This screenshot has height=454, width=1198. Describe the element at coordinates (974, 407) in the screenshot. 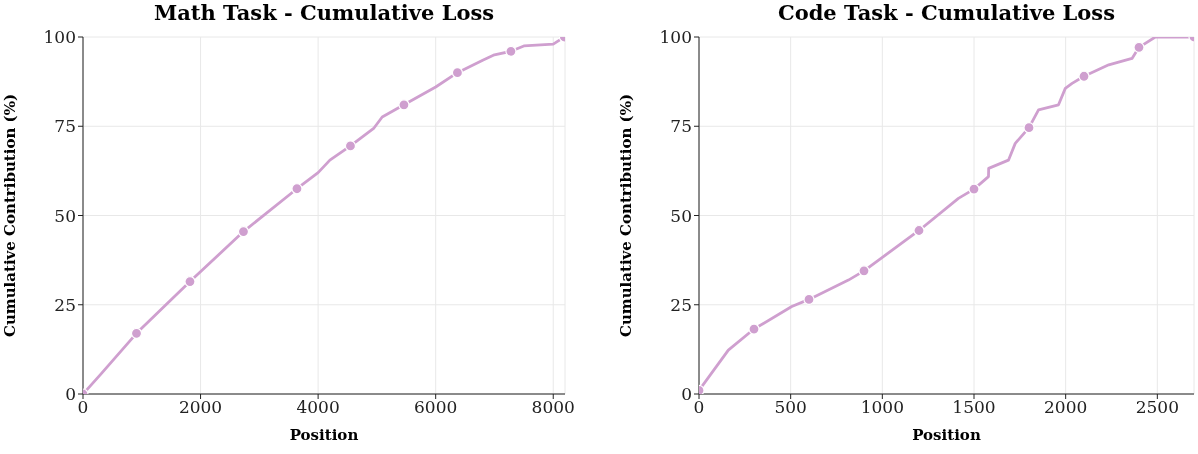

I see `x-tick-label: 1500` at that location.